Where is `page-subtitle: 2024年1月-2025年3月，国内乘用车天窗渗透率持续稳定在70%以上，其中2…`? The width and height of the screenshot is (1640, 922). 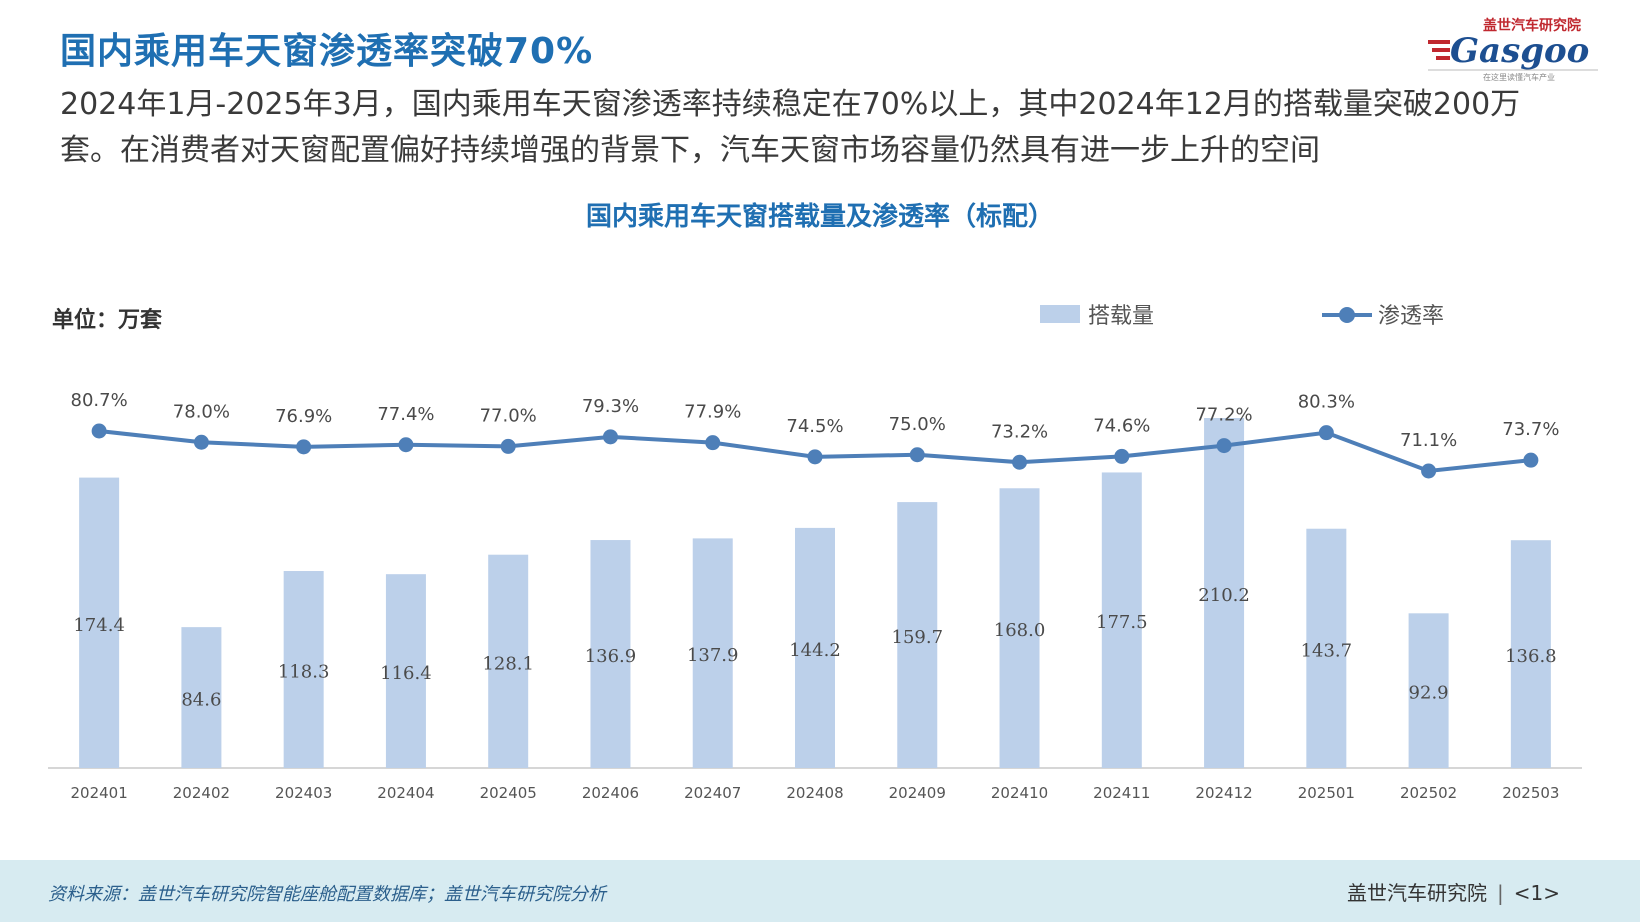
page-subtitle: 2024年1月-2025年3月，国内乘用车天窗渗透率持续稳定在70%以上，其中2… is located at coordinates (790, 127).